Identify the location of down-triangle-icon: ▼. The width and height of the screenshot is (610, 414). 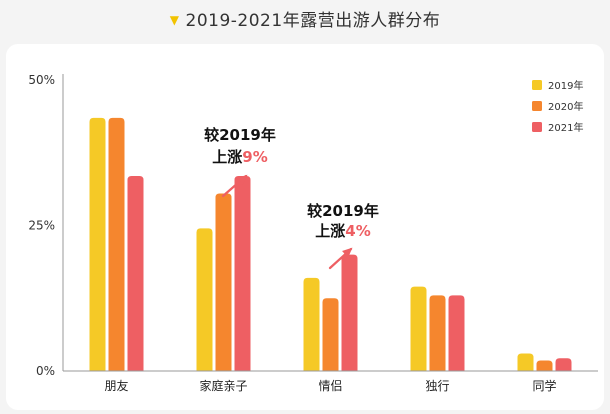
(174, 20).